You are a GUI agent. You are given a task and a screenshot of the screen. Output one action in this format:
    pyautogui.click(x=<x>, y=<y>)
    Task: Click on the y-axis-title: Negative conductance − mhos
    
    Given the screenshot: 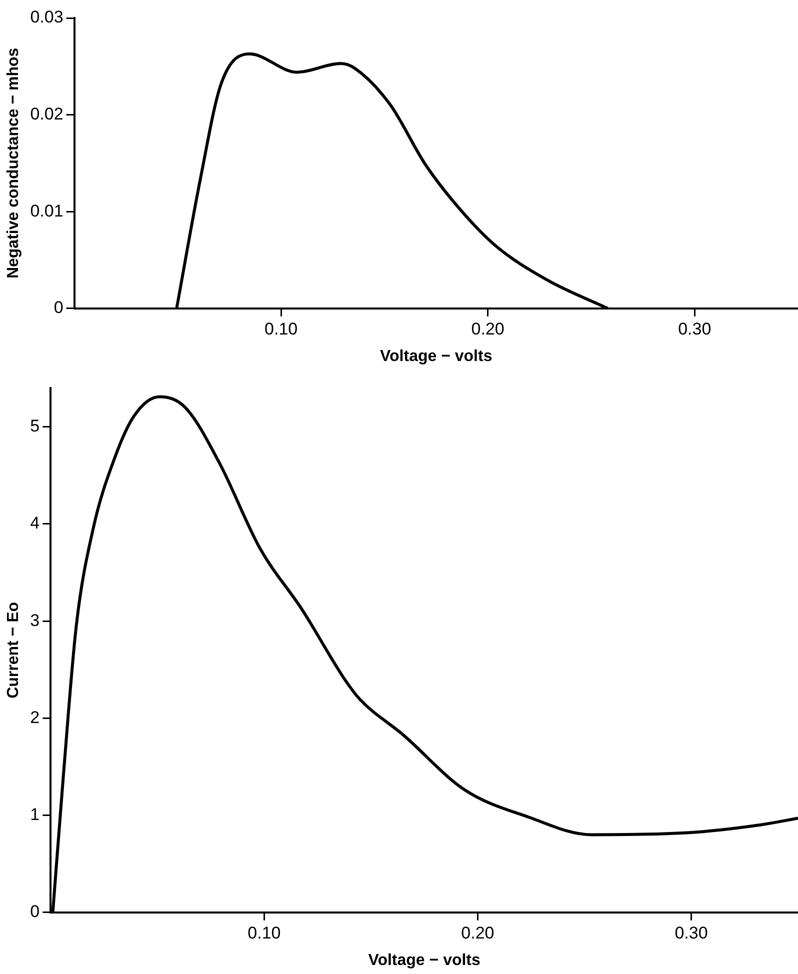 What is the action you would take?
    pyautogui.click(x=13, y=163)
    